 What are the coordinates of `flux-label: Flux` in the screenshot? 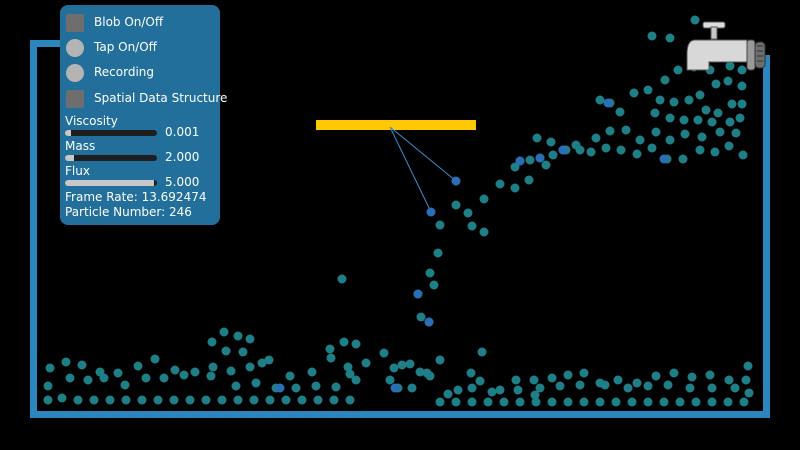 It's located at (77, 171).